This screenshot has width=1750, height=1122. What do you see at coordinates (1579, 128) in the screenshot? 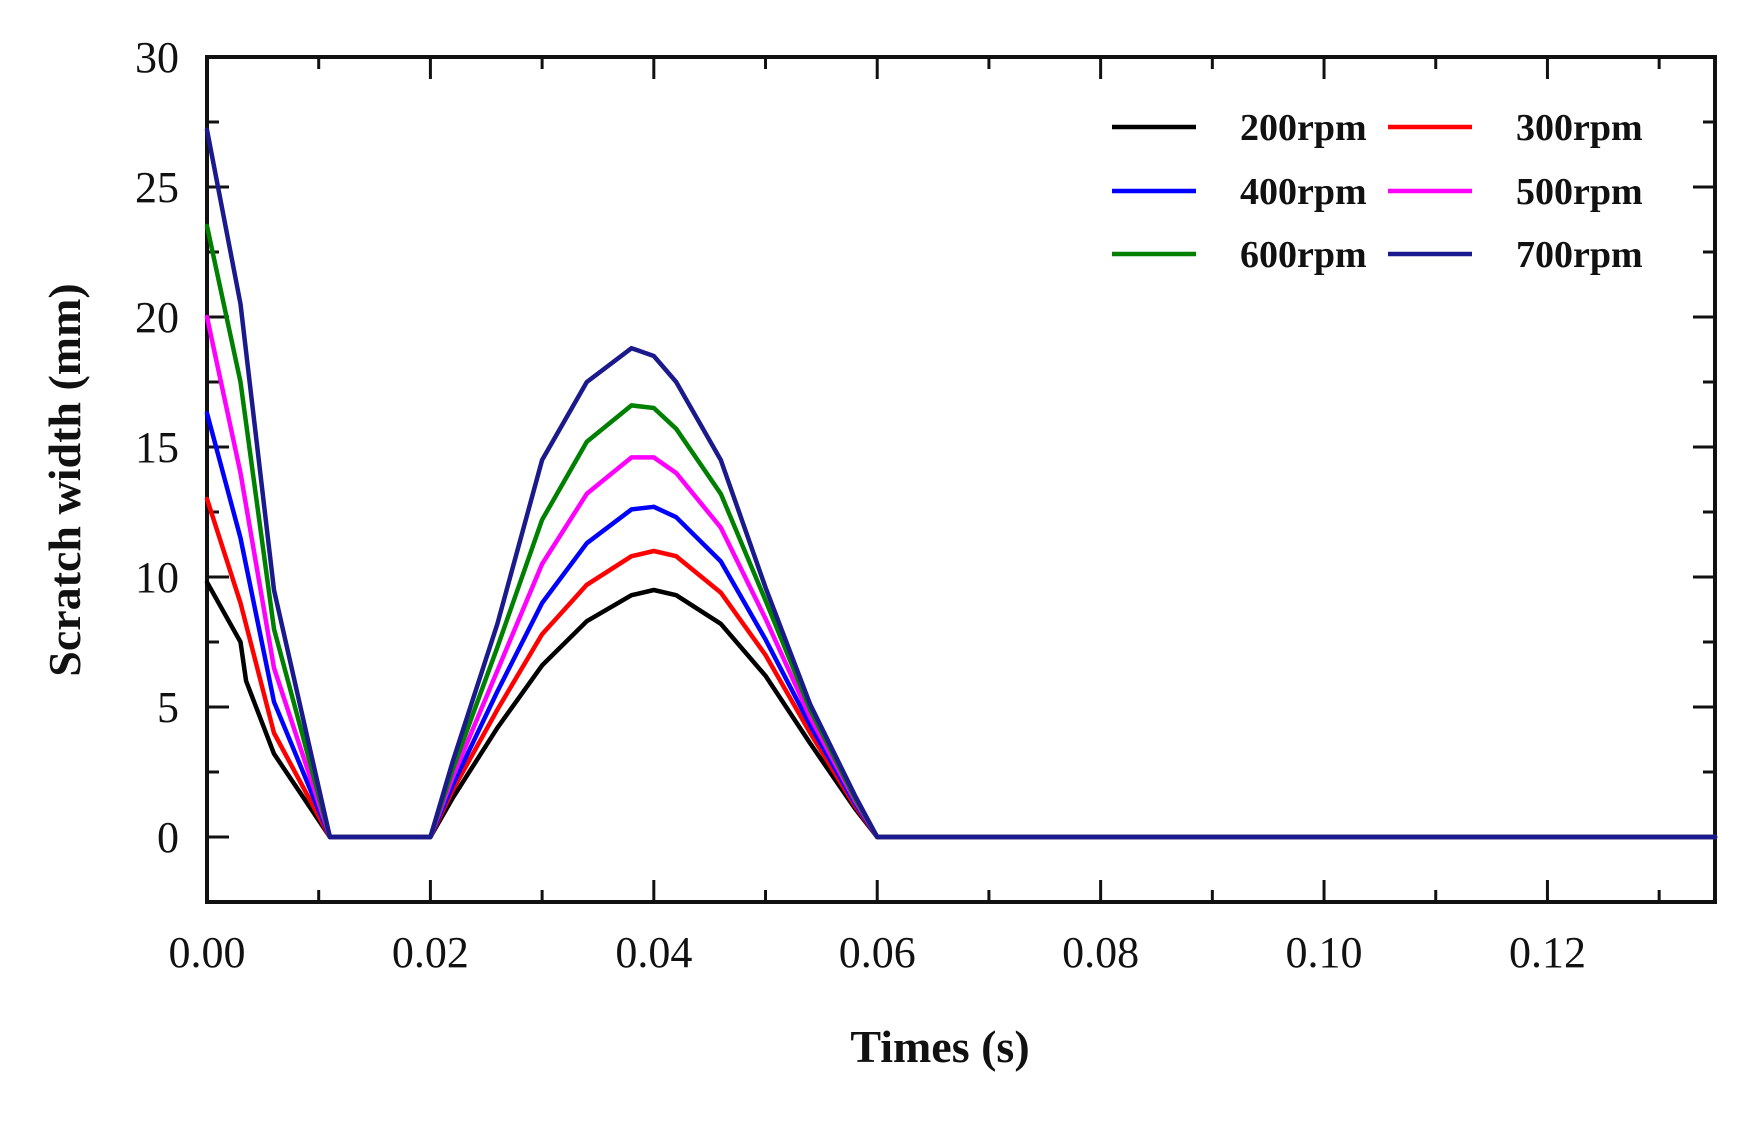
I see `legend-label-300rpm: 300rpm` at bounding box center [1579, 128].